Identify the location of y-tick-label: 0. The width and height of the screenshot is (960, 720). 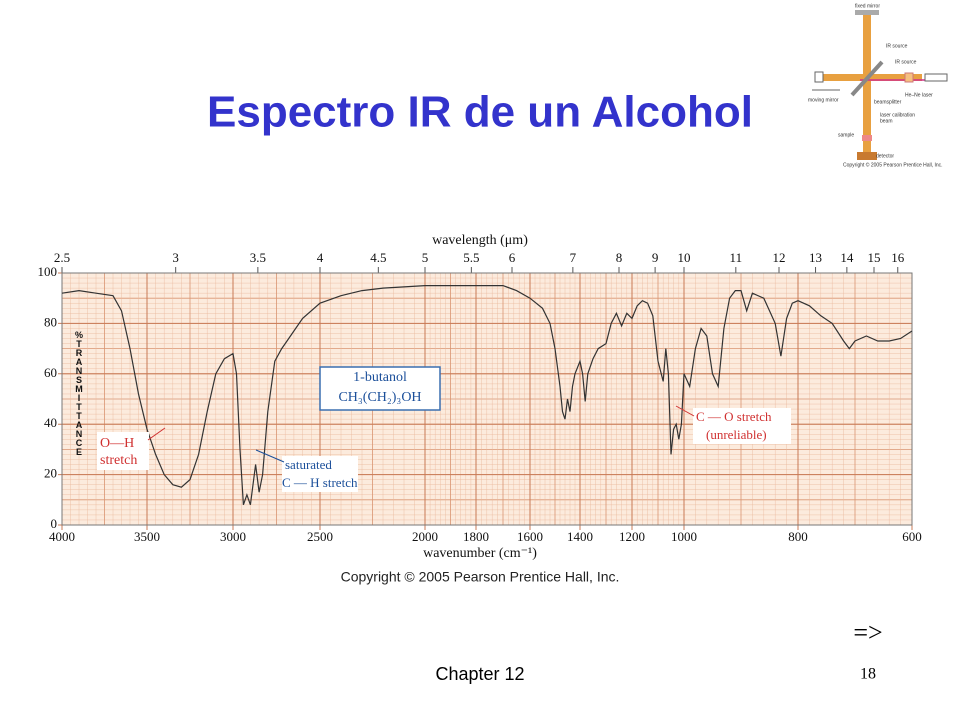
(54, 523).